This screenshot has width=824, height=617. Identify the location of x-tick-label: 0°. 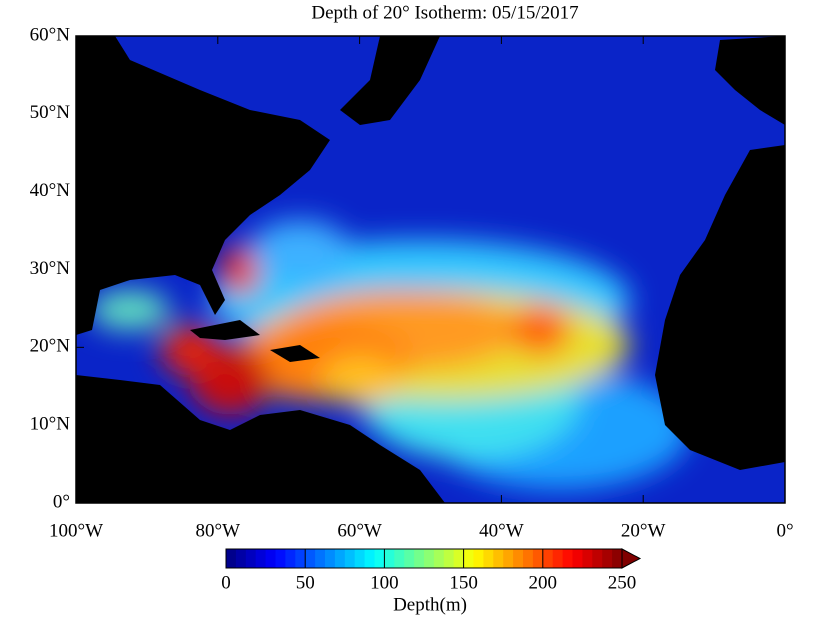
(784, 530).